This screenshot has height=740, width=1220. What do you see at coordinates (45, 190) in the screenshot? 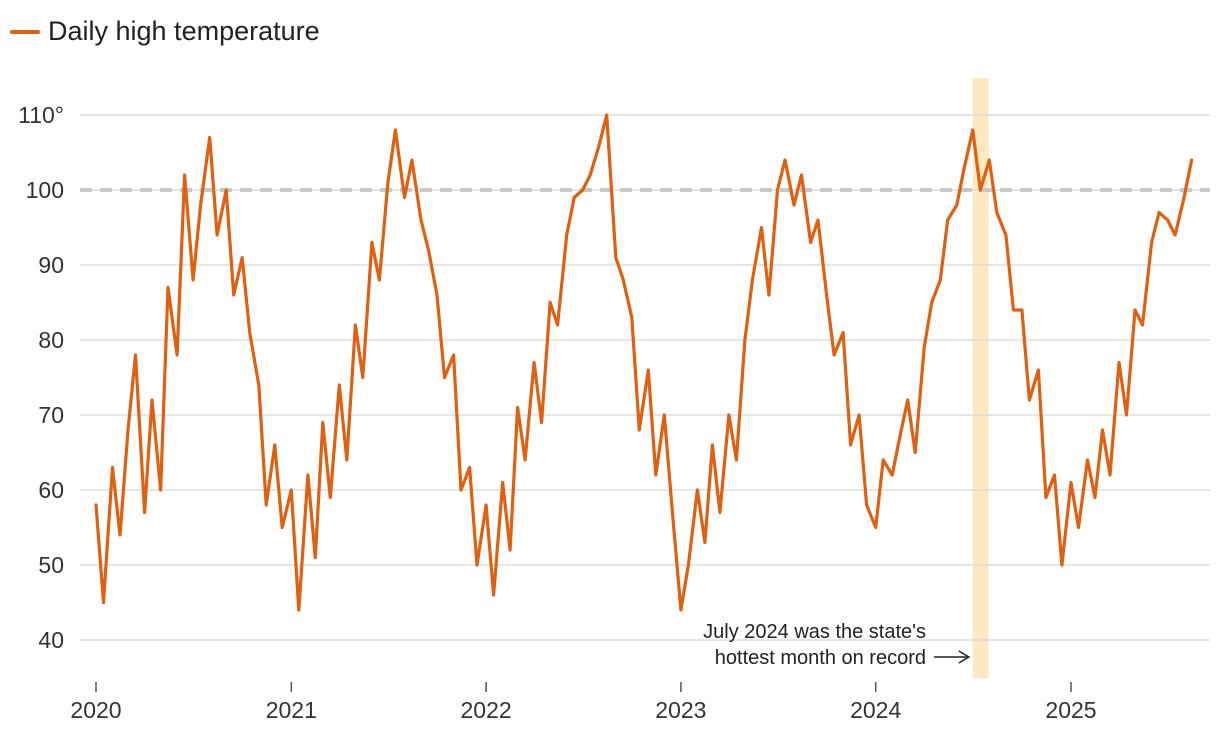
I see `y-tick-label: 100` at bounding box center [45, 190].